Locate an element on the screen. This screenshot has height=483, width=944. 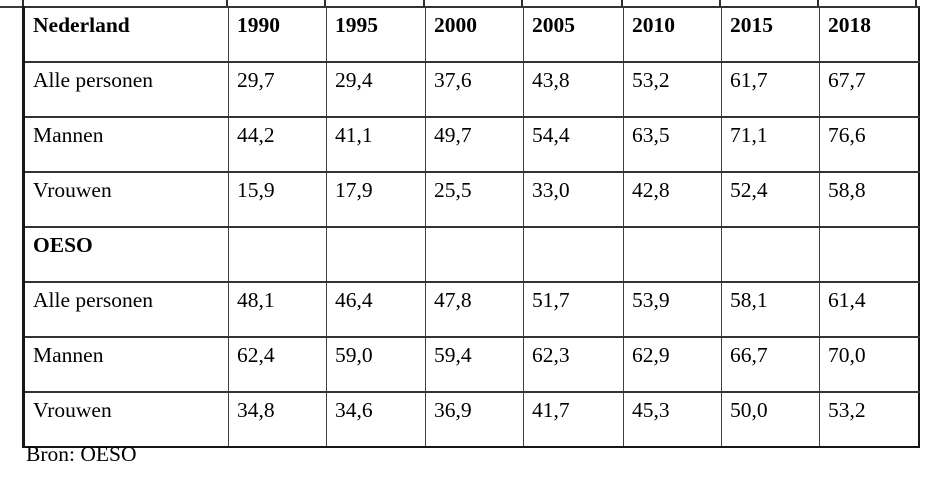
value-cell: 29,4 is located at coordinates (376, 89).